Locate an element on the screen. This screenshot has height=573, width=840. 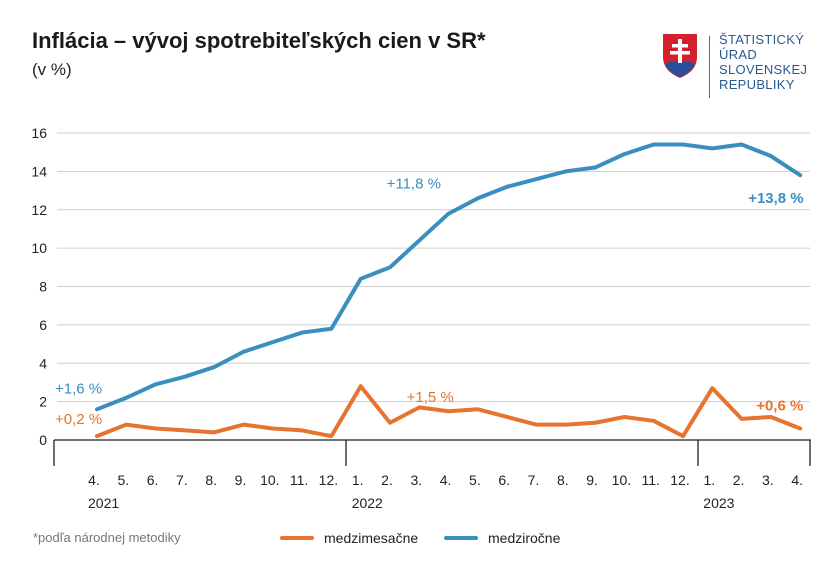
legend-label: medzimesačne is located at coordinates (371, 538).